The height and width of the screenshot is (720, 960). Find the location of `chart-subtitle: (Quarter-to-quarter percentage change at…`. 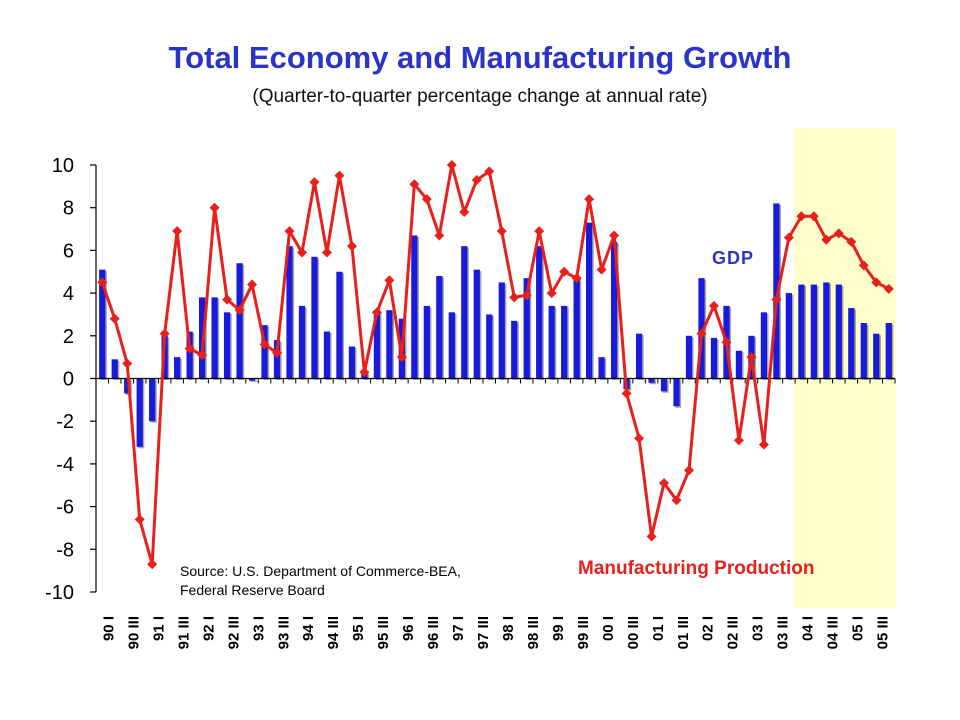

chart-subtitle: (Quarter-to-quarter percentage change at… is located at coordinates (480, 96).